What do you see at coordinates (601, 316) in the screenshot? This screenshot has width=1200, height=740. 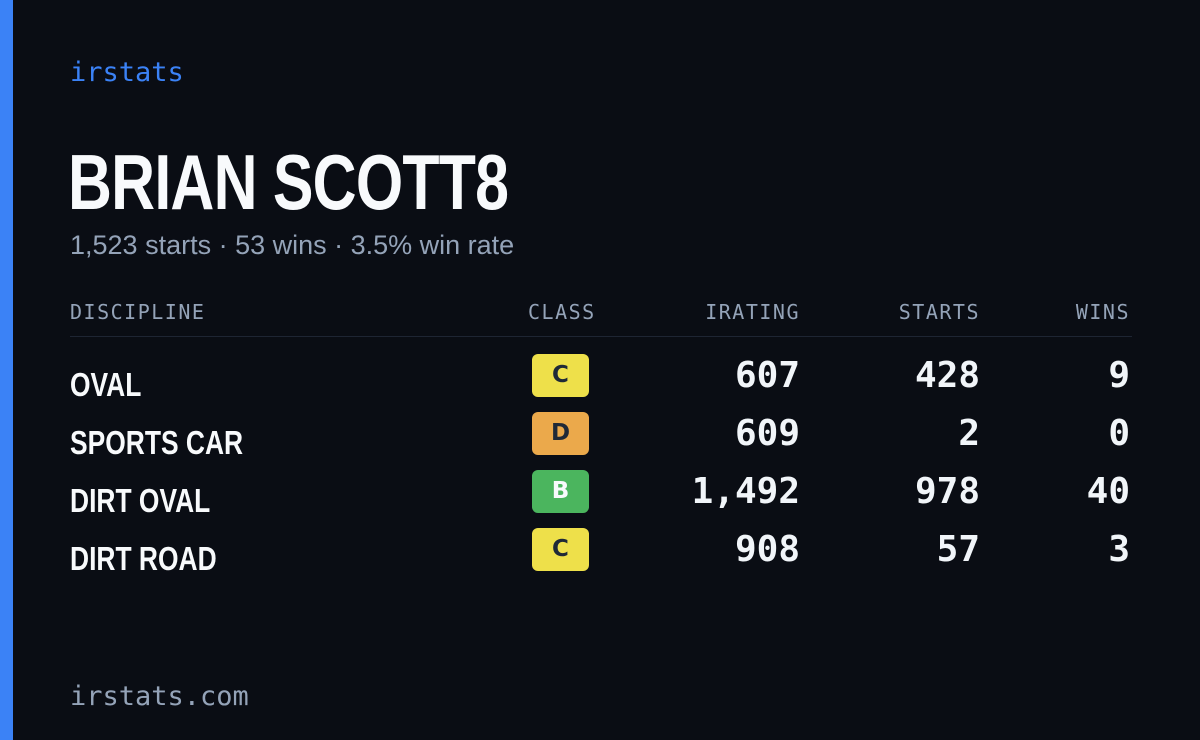 I see `table-header: DISCIPLINE CLASS IRATING STARTS WINS` at bounding box center [601, 316].